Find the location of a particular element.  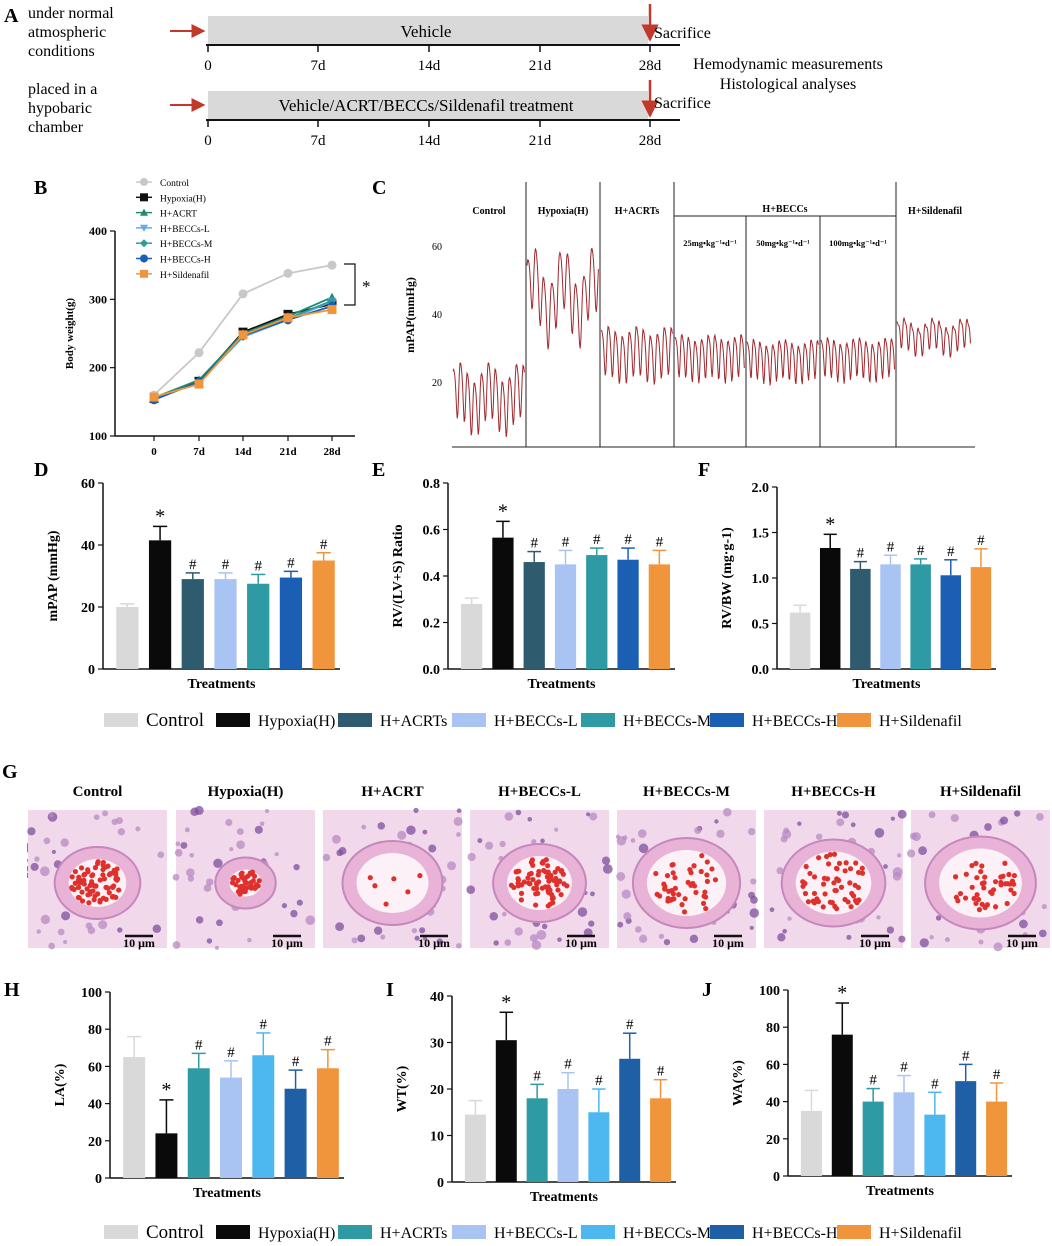

trace-label-beccs: H+BECCs is located at coordinates (784, 209).